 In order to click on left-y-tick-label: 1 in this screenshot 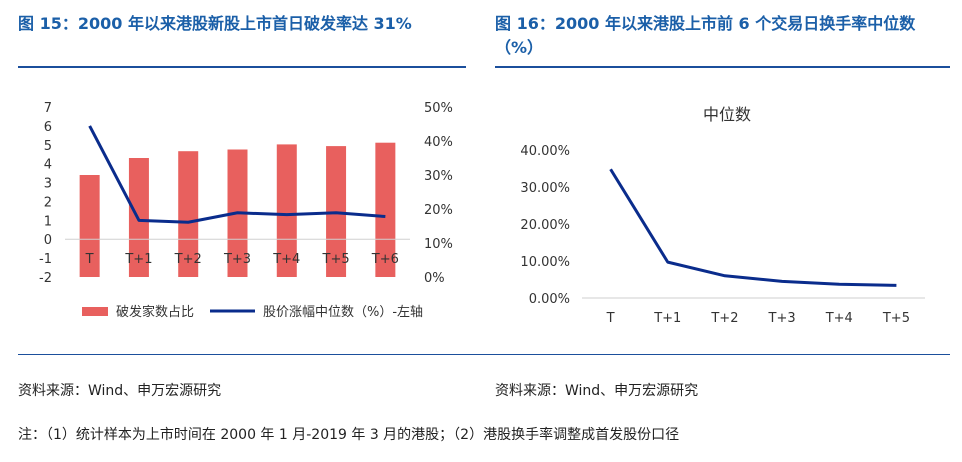, I will do `click(48, 221)`.